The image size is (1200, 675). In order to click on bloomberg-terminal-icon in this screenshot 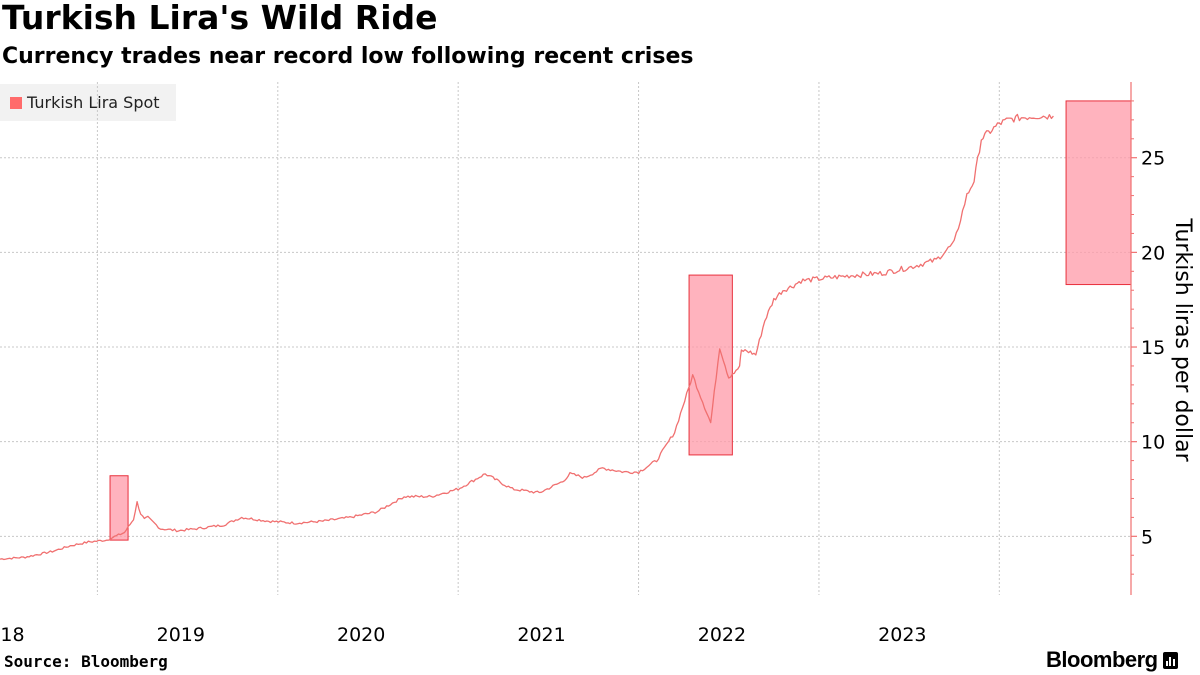, I will do `click(1170, 660)`.